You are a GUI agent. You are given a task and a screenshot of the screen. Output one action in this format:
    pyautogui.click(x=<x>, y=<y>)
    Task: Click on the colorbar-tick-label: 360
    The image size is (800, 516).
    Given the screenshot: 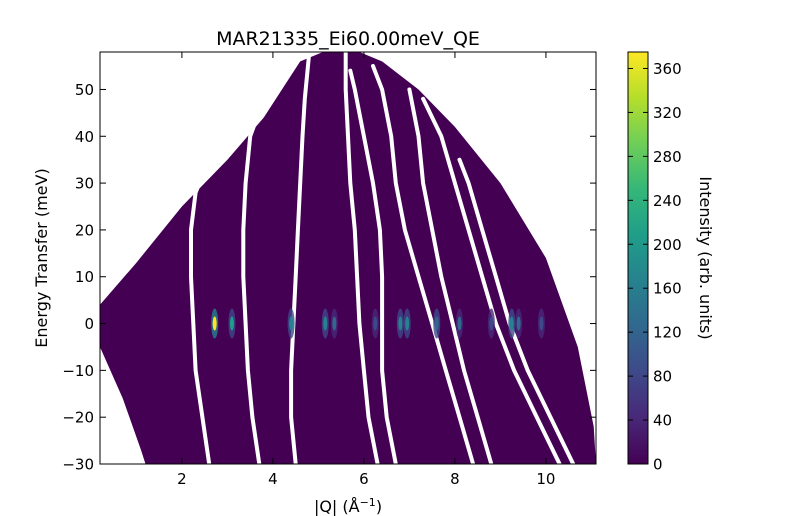 What is the action you would take?
    pyautogui.click(x=667, y=69)
    